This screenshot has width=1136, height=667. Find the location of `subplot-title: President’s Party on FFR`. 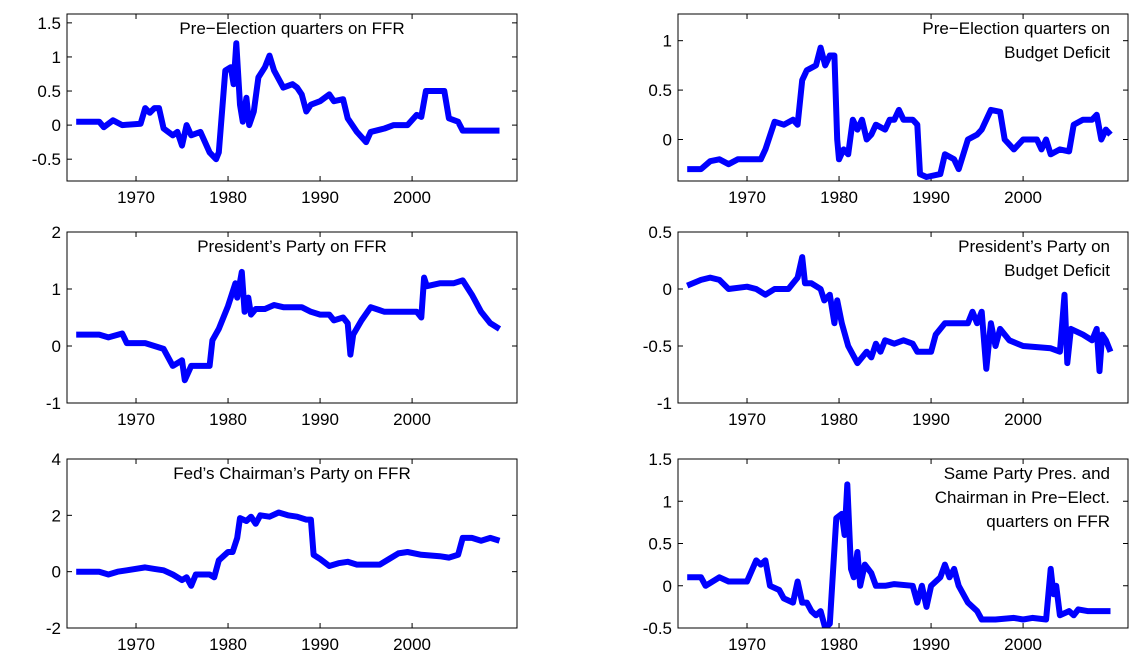

subplot-title: President’s Party on FFR is located at coordinates (292, 246).